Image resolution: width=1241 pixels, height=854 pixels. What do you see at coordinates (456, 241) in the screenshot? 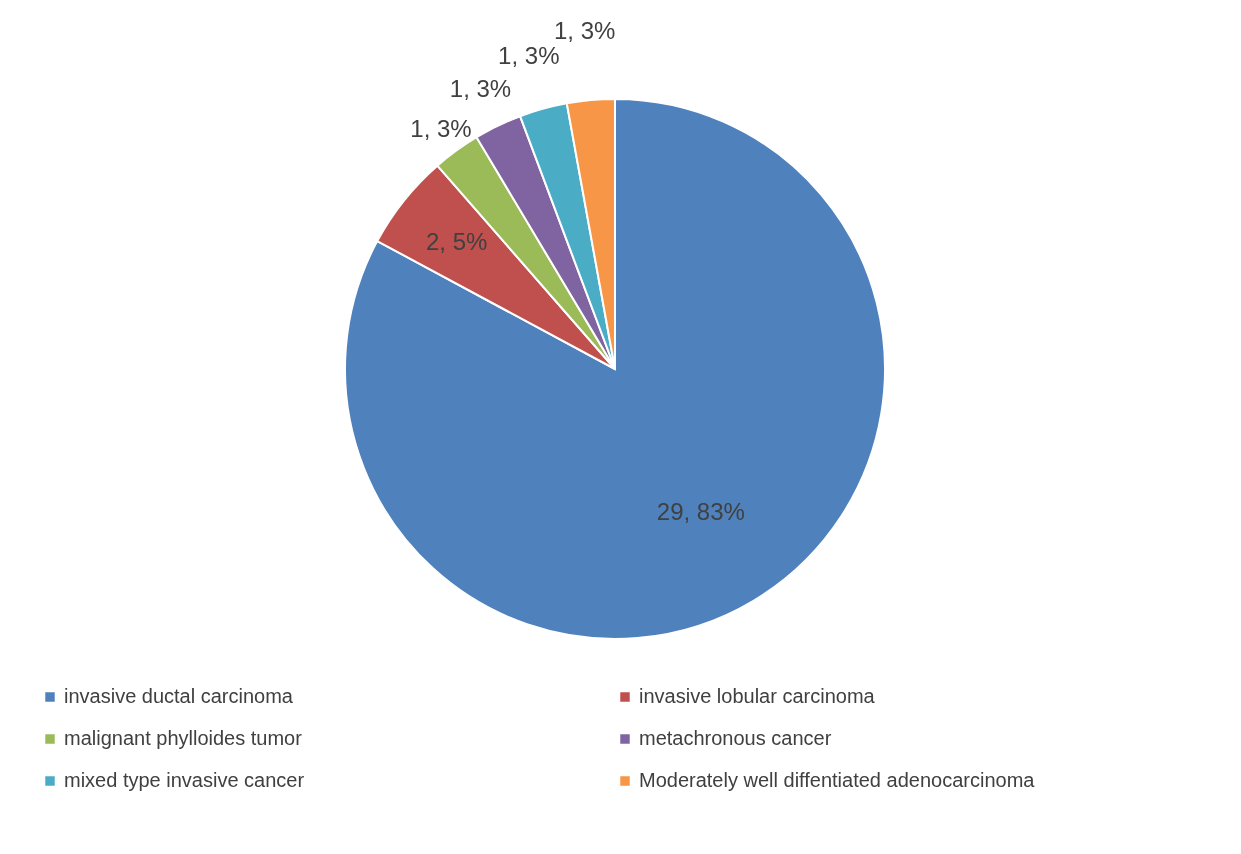
I see `data-label: 2, 5%` at bounding box center [456, 241].